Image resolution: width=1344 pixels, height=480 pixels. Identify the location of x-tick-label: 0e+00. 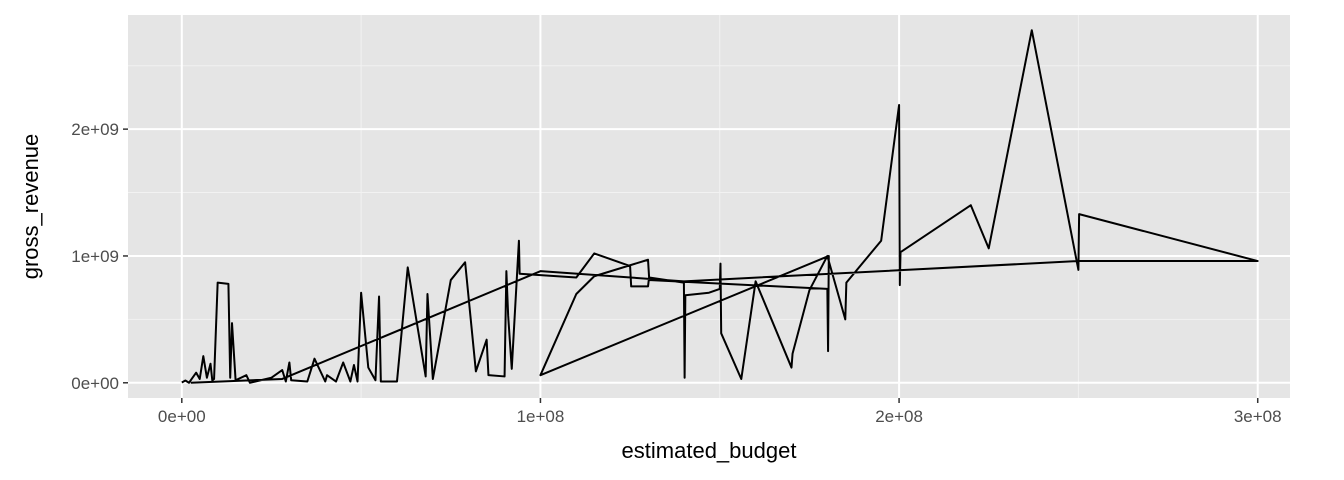
(182, 416).